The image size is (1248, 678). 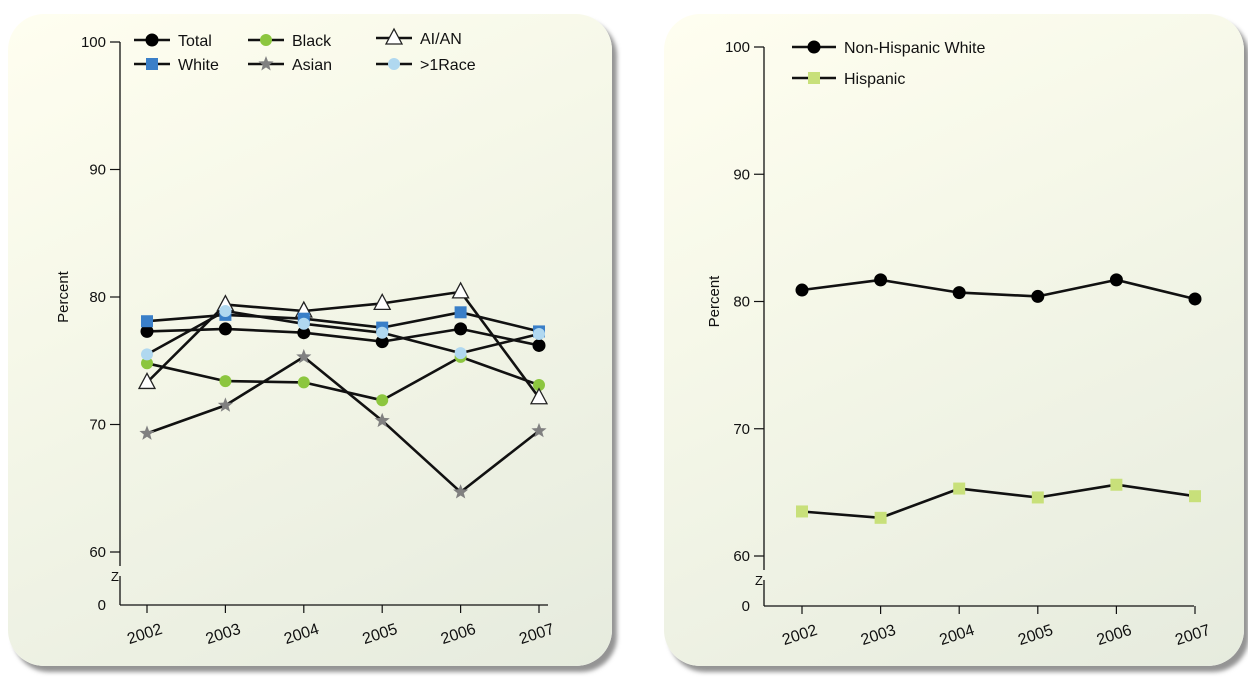 I want to click on right-point-non-hispanic-white-2003, so click(x=881, y=280).